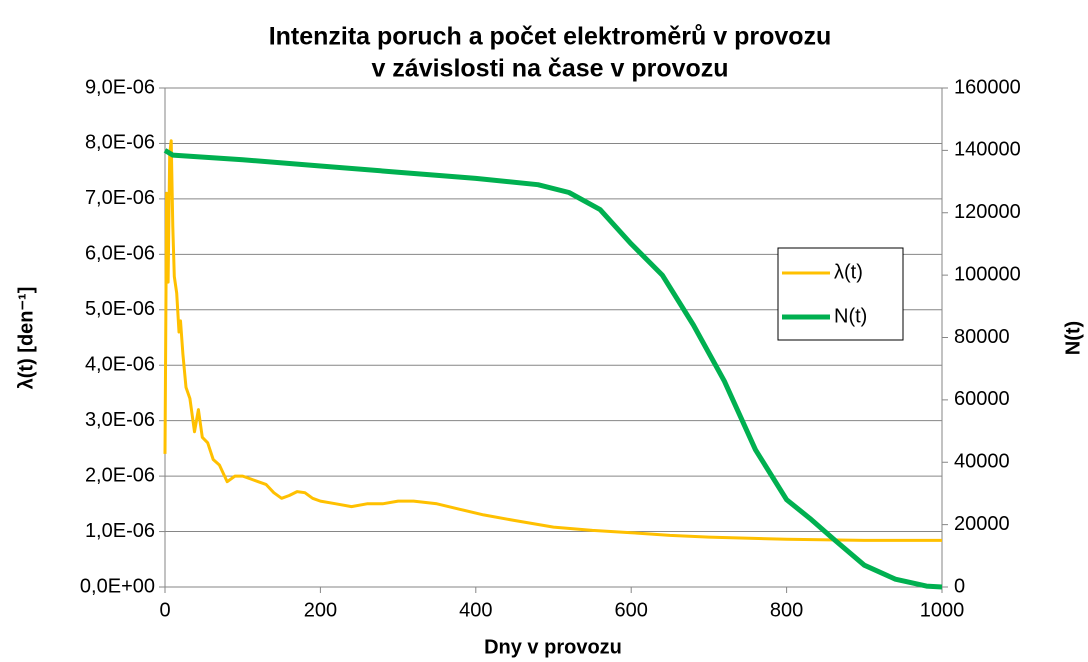 The image size is (1088, 662). What do you see at coordinates (959, 586) in the screenshot?
I see `y2-tick-label: 0` at bounding box center [959, 586].